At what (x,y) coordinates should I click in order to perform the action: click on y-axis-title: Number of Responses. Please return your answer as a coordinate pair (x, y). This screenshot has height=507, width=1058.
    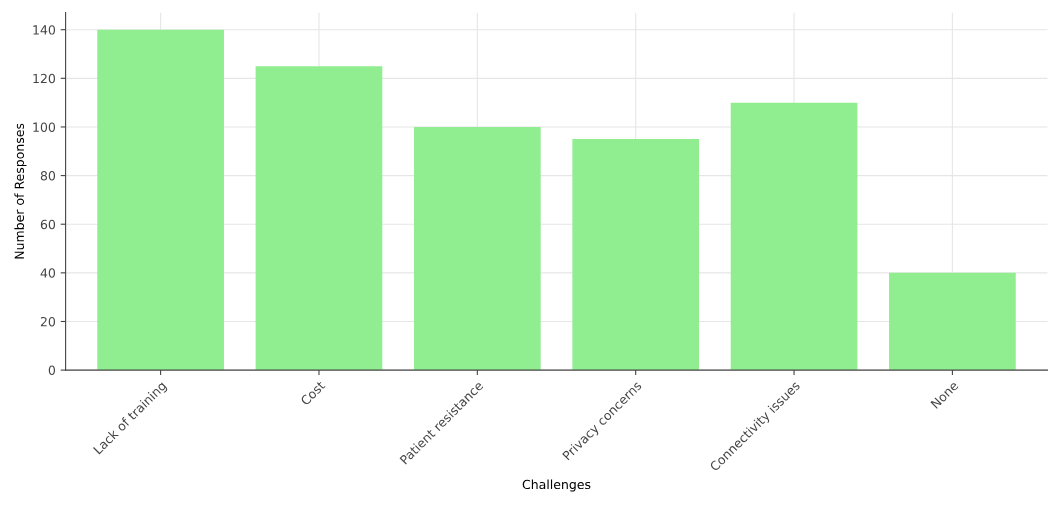
    Looking at the image, I should click on (20, 191).